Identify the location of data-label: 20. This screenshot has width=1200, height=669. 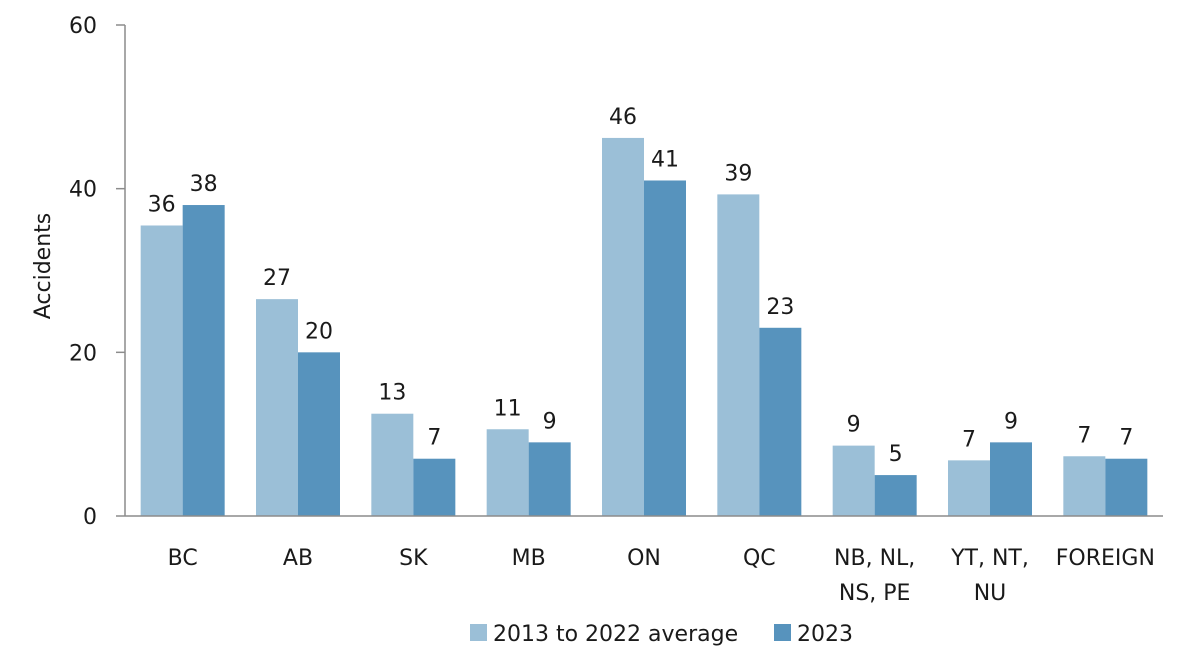
(319, 331).